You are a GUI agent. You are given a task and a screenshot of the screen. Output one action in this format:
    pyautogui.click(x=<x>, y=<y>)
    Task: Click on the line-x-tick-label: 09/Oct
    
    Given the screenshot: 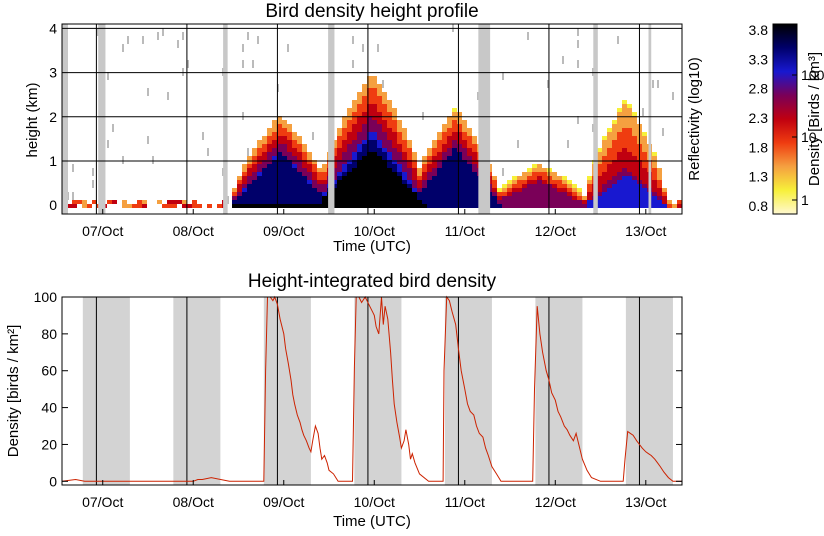 What is the action you would take?
    pyautogui.click(x=283, y=502)
    